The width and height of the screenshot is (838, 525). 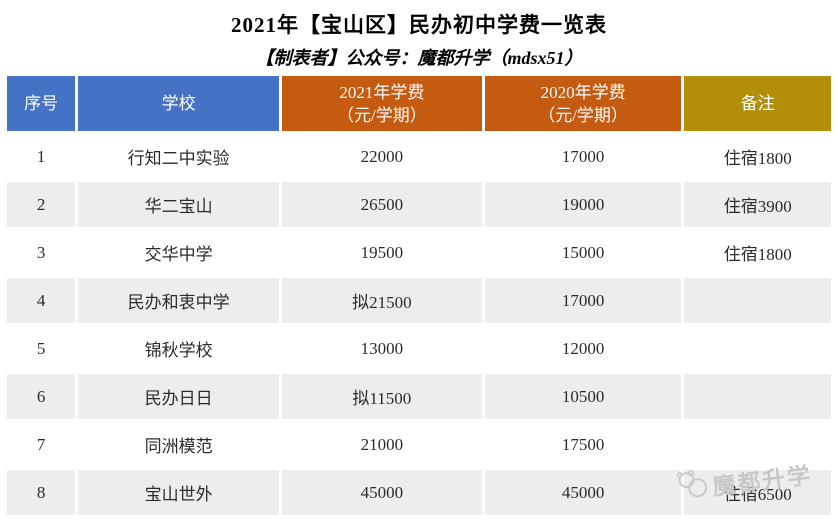 What do you see at coordinates (757, 492) in the screenshot?
I see `cell-note: 住宿6500` at bounding box center [757, 492].